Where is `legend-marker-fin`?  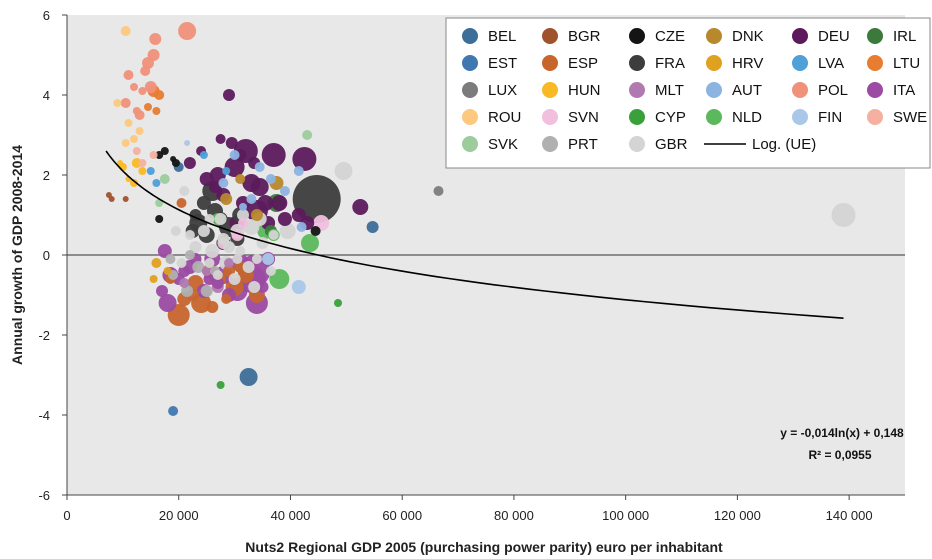 legend-marker-fin is located at coordinates (800, 117).